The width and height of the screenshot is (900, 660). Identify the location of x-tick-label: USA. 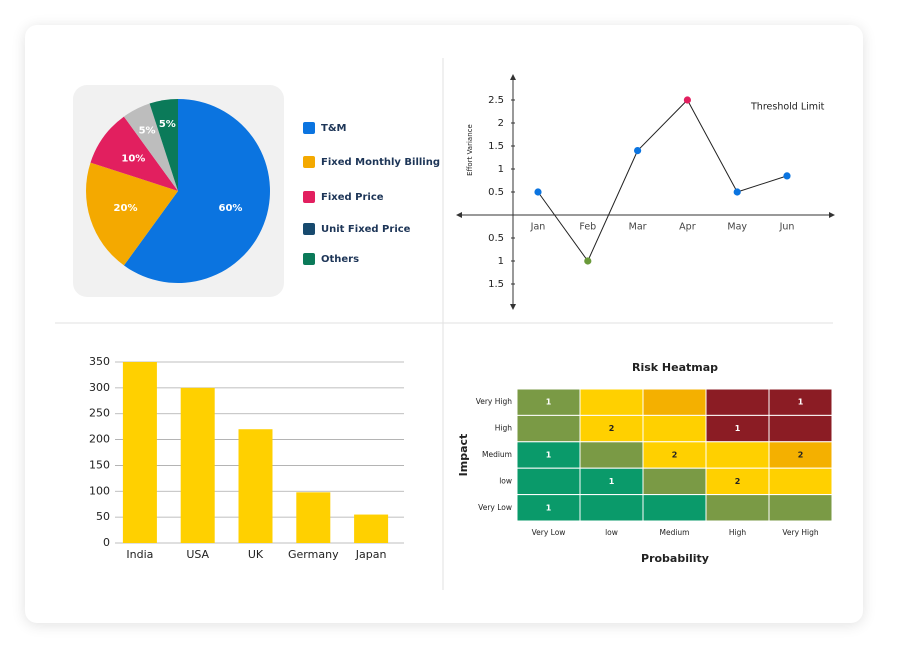
(197, 554).